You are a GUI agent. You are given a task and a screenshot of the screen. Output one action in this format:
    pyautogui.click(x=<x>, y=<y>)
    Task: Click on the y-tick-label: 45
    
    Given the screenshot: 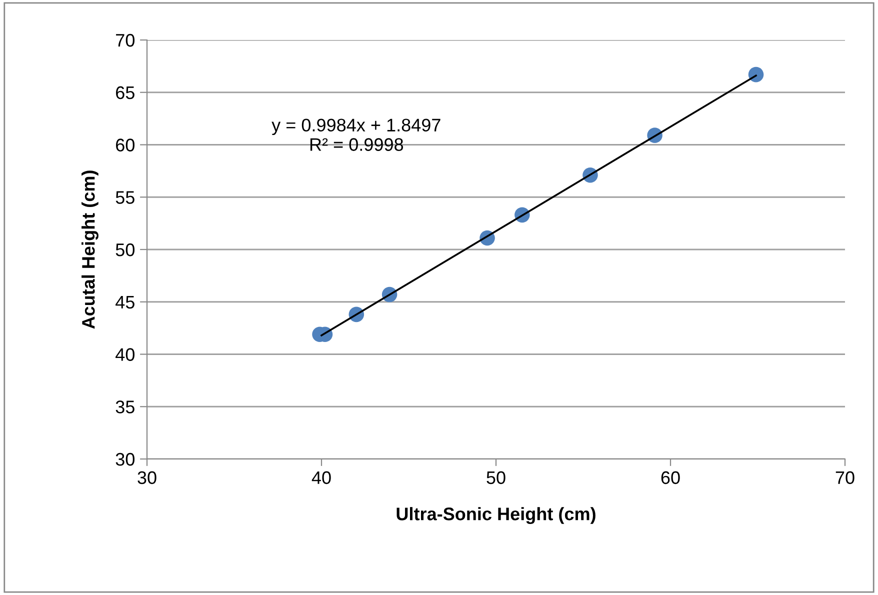 What is the action you would take?
    pyautogui.click(x=125, y=302)
    